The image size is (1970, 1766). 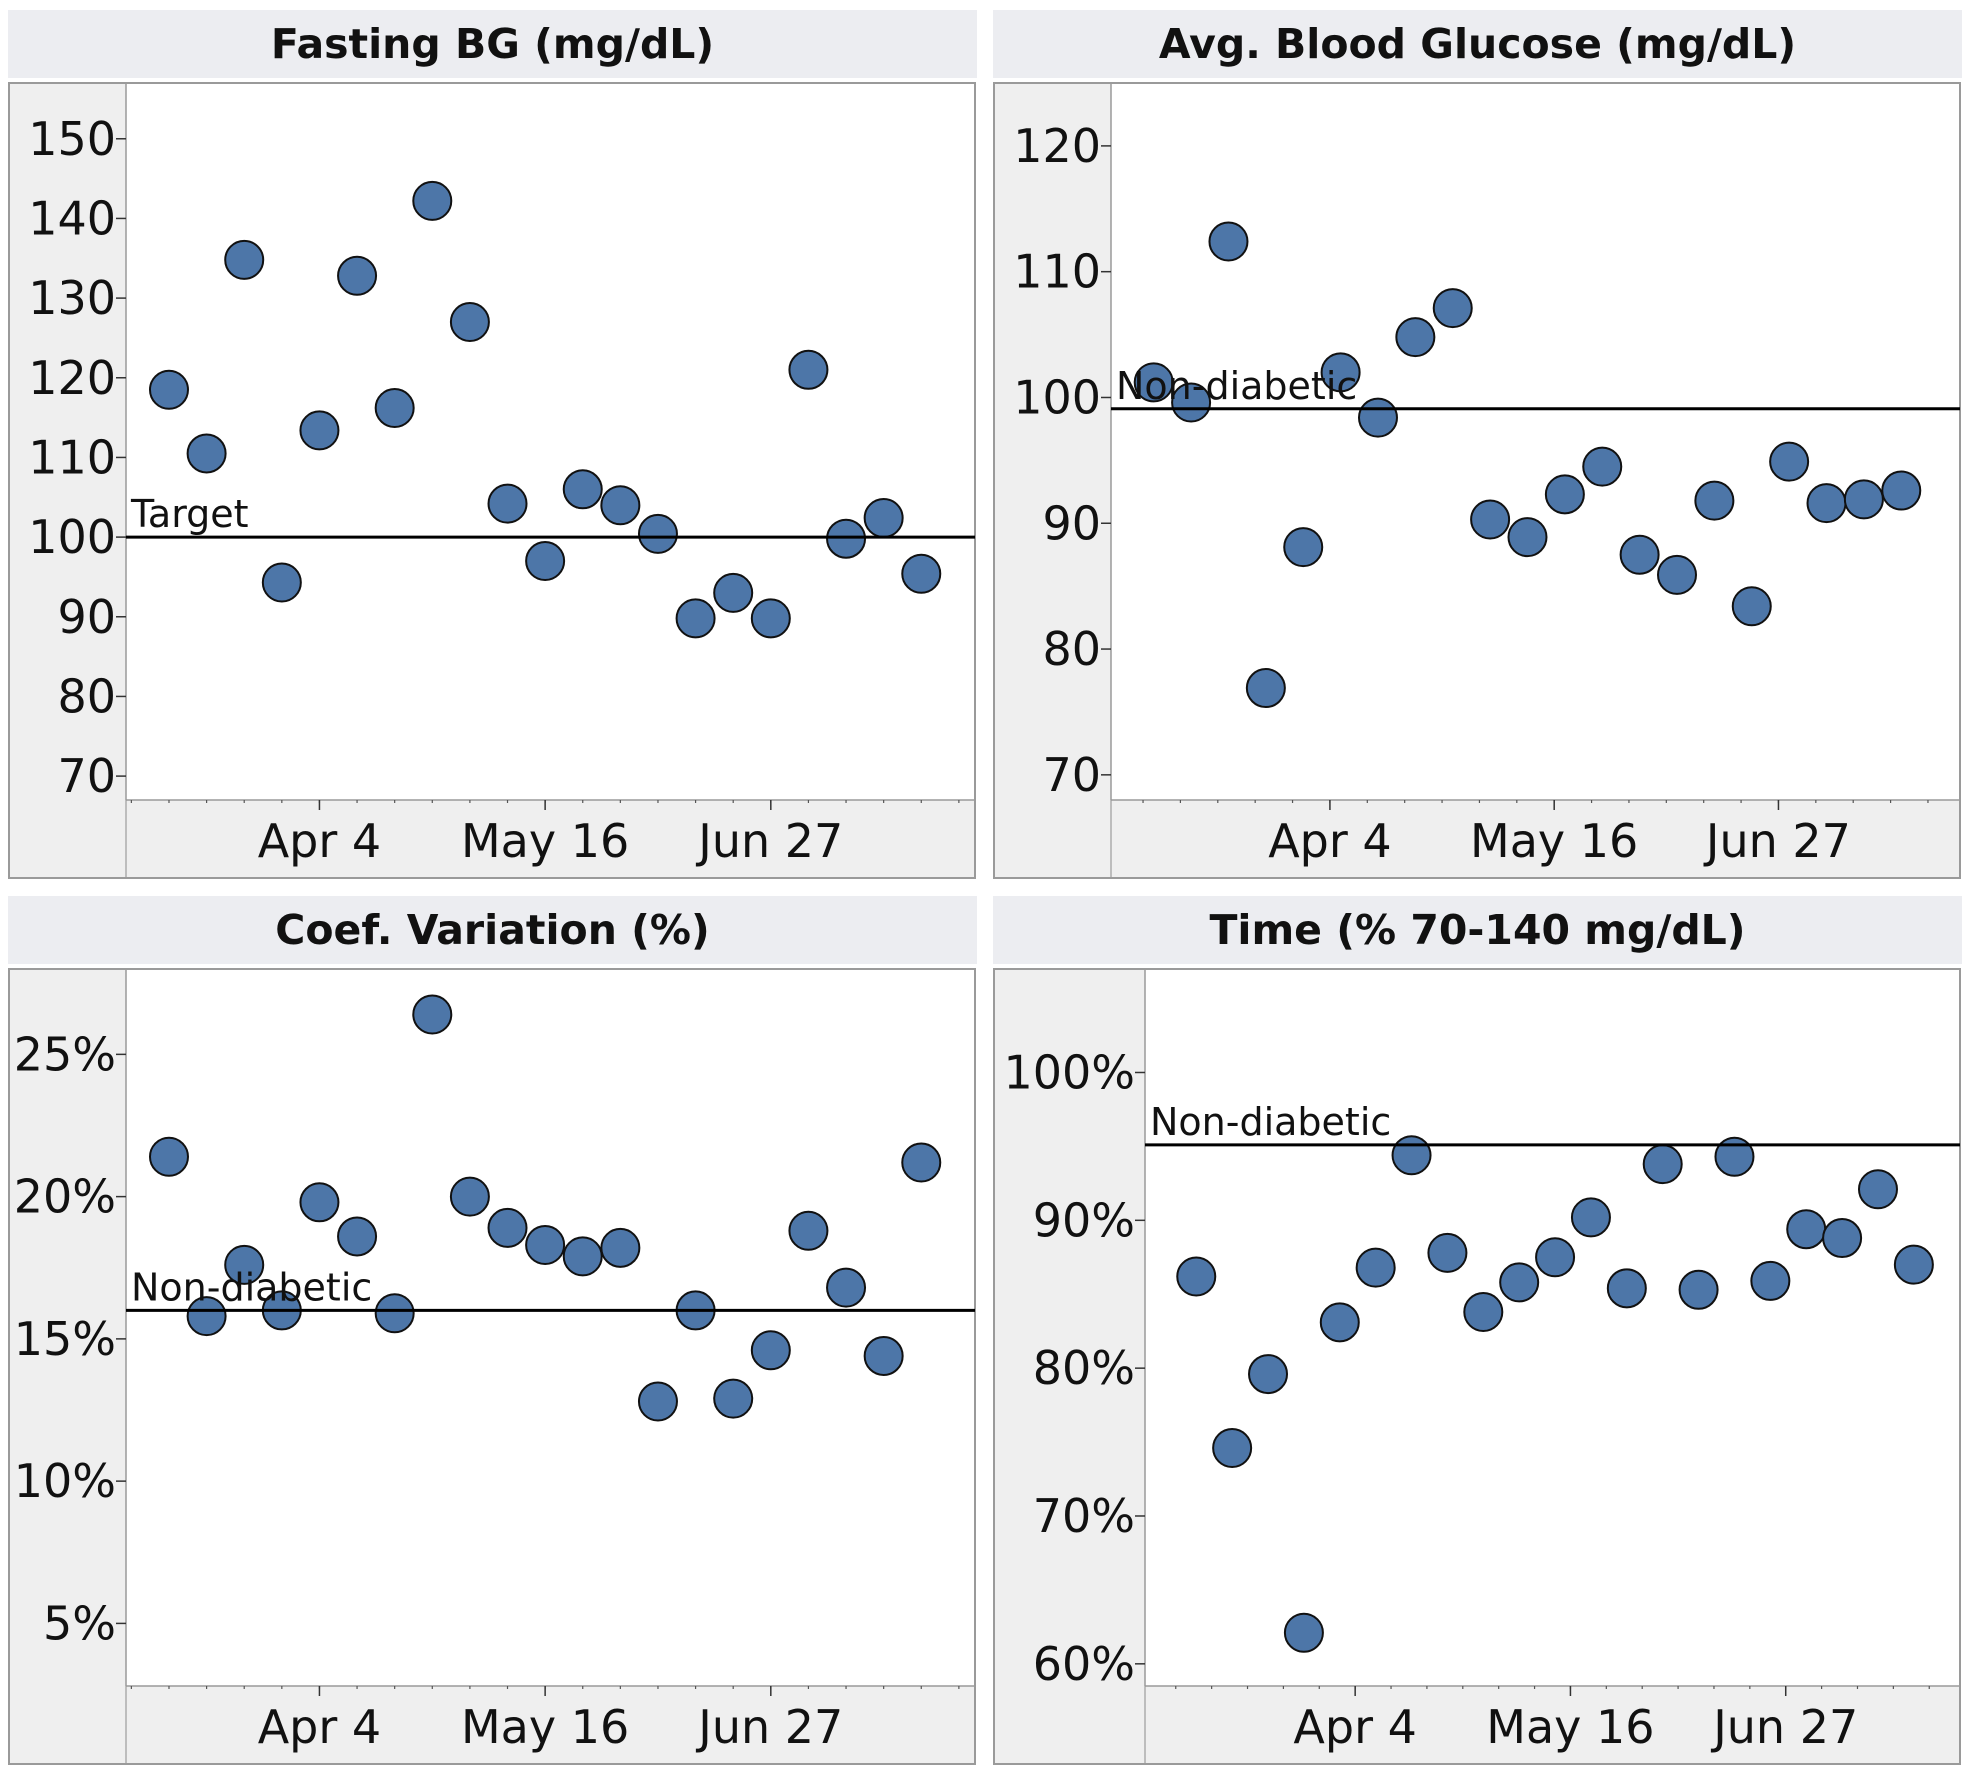 What do you see at coordinates (1477, 930) in the screenshot?
I see `panel-title: Time (% 70-140 mg/dL)` at bounding box center [1477, 930].